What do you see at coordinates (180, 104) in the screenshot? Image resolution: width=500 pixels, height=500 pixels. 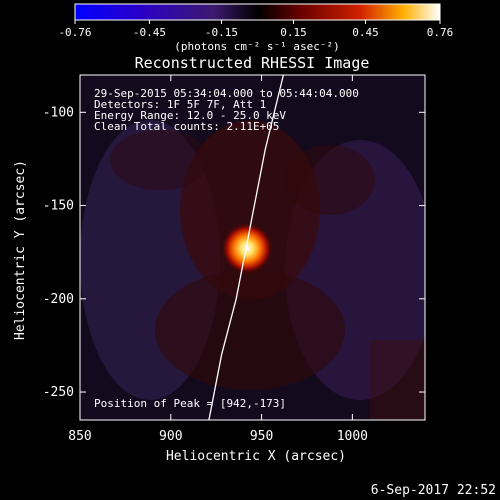 I see `annotation-detectors: Detectors: 1F 5F 7F, Att 1` at bounding box center [180, 104].